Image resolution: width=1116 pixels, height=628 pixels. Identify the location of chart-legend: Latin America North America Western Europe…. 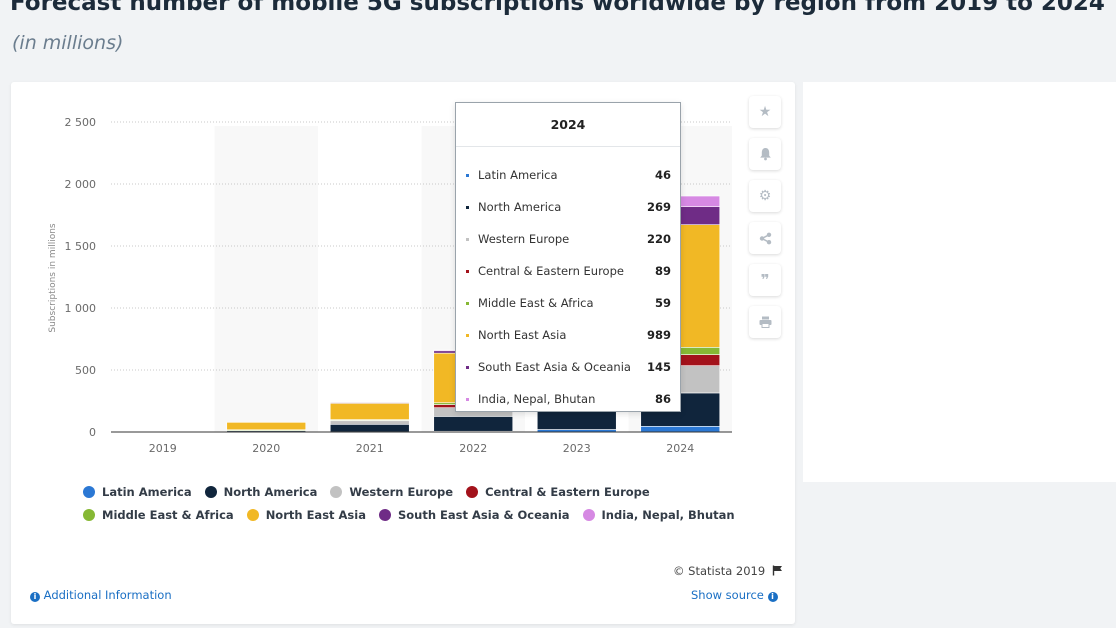
(409, 503).